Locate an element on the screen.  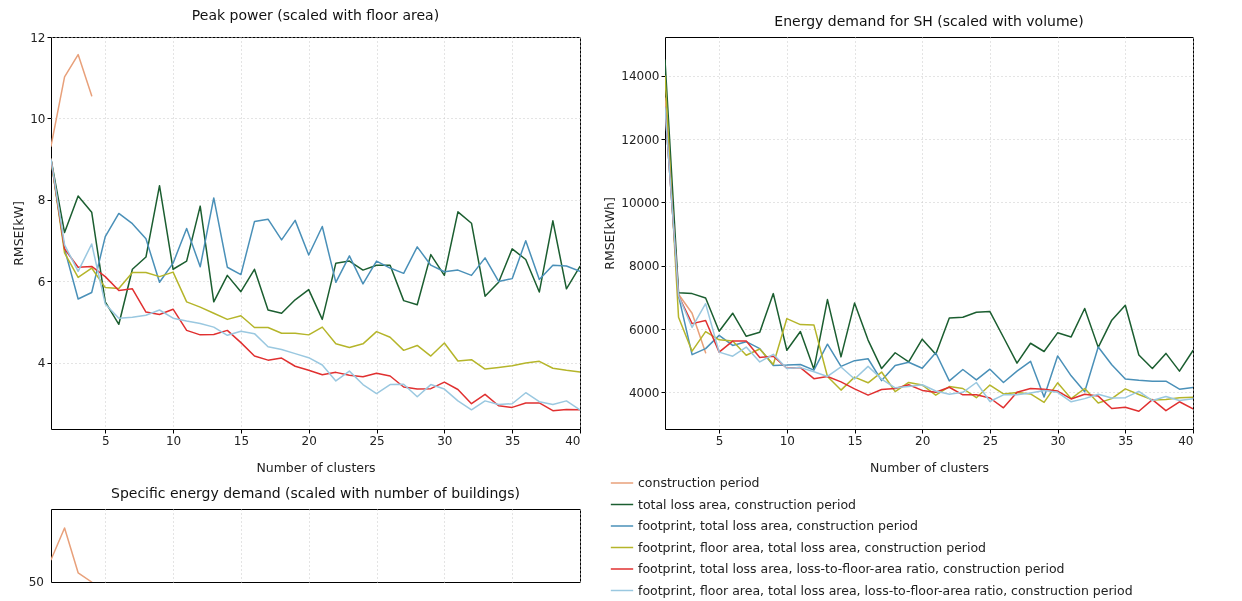
y-tick-label: 4000 is located at coordinates (644, 392).